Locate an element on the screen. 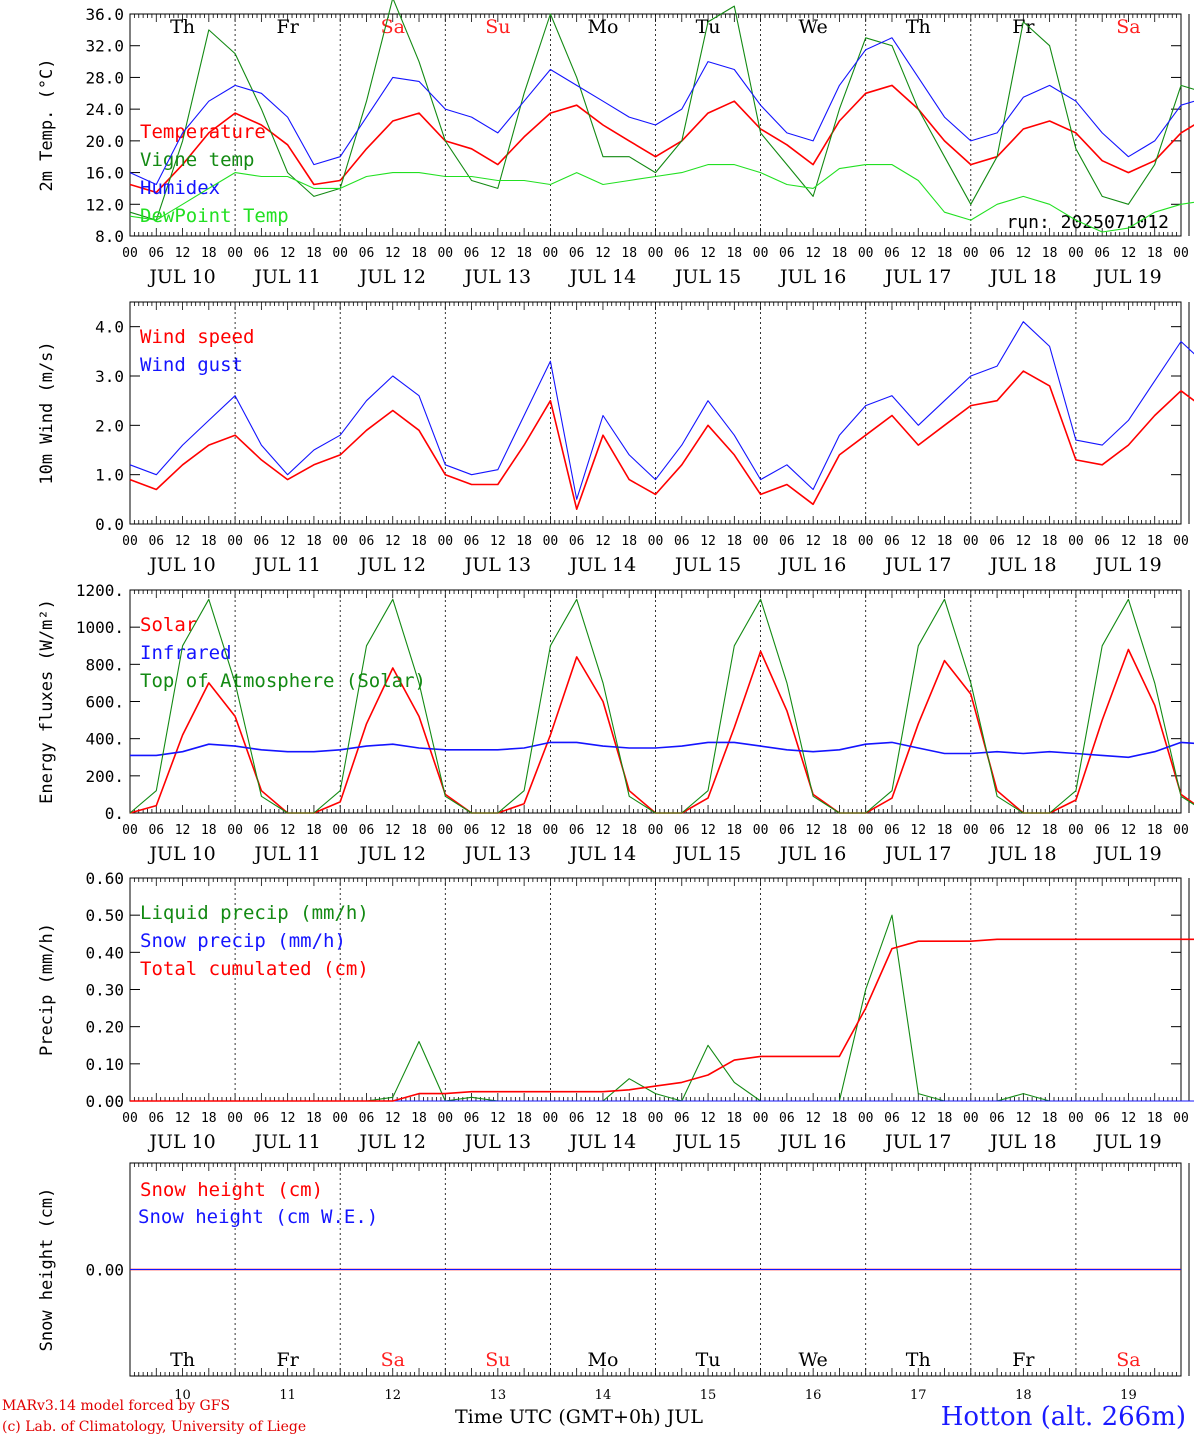  date-label: JUL 11 is located at coordinates (286, 1142).